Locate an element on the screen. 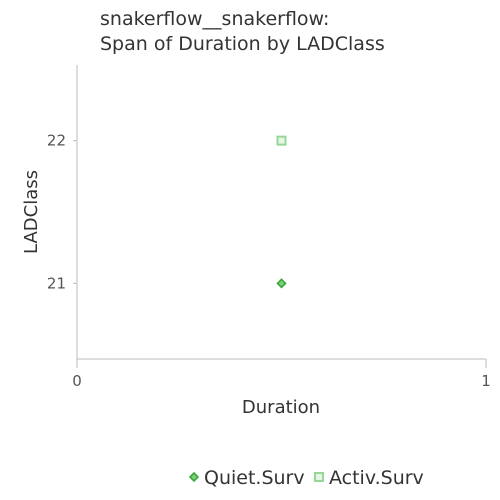 The height and width of the screenshot is (500, 500). legend-item: Quiet.Surv is located at coordinates (246, 478).